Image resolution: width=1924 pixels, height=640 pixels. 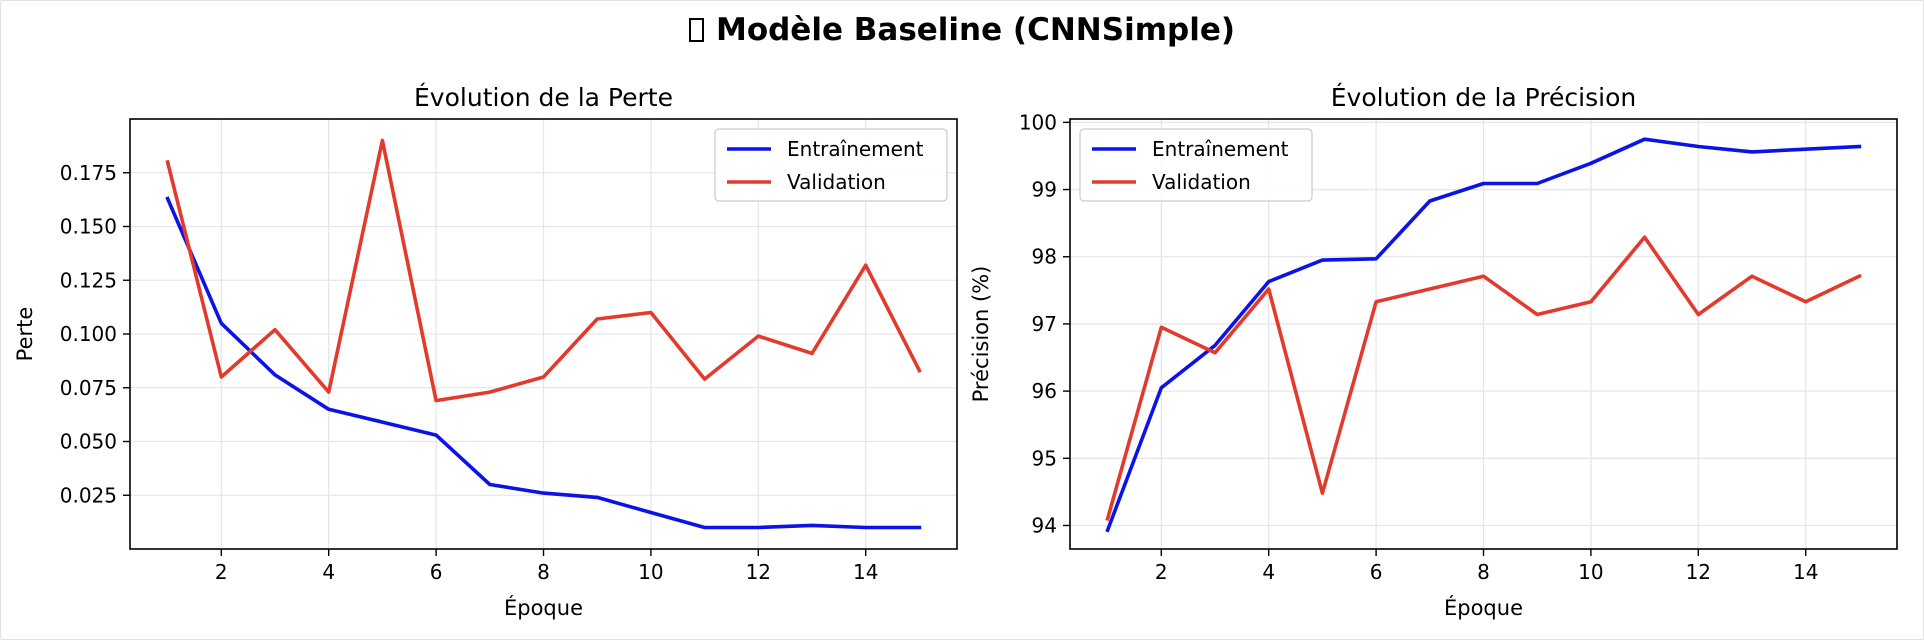 I want to click on y-tick-label: 98, so click(x=1044, y=257).